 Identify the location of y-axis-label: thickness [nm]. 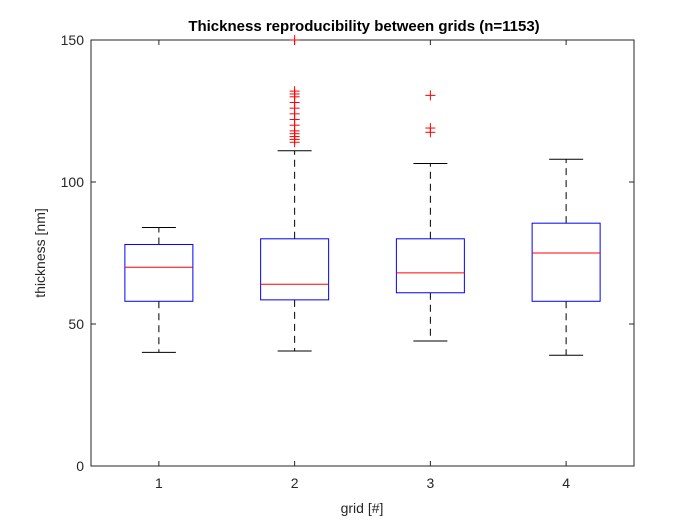
(40, 252).